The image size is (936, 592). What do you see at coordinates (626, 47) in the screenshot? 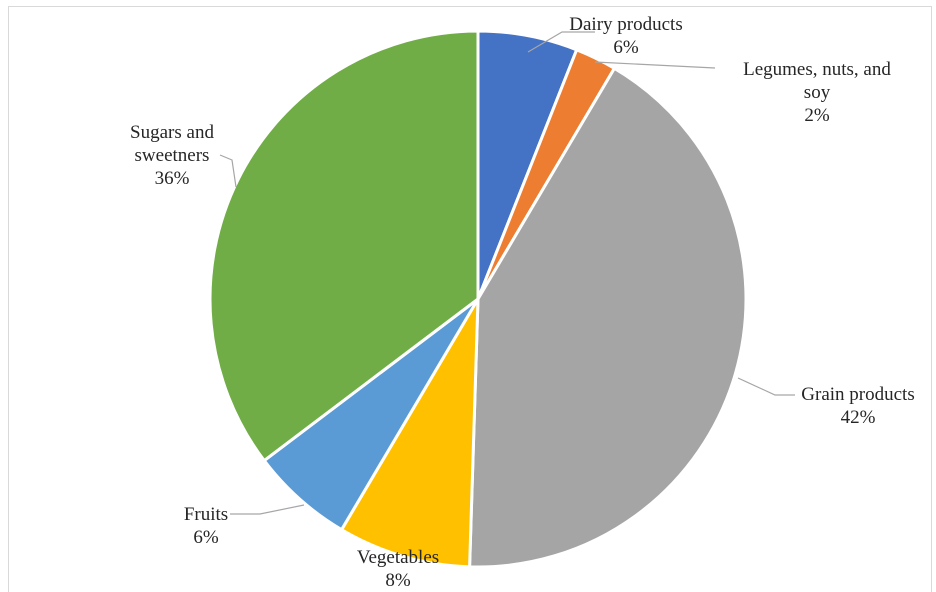
I see `data-label-dairy-pct: 6%` at bounding box center [626, 47].